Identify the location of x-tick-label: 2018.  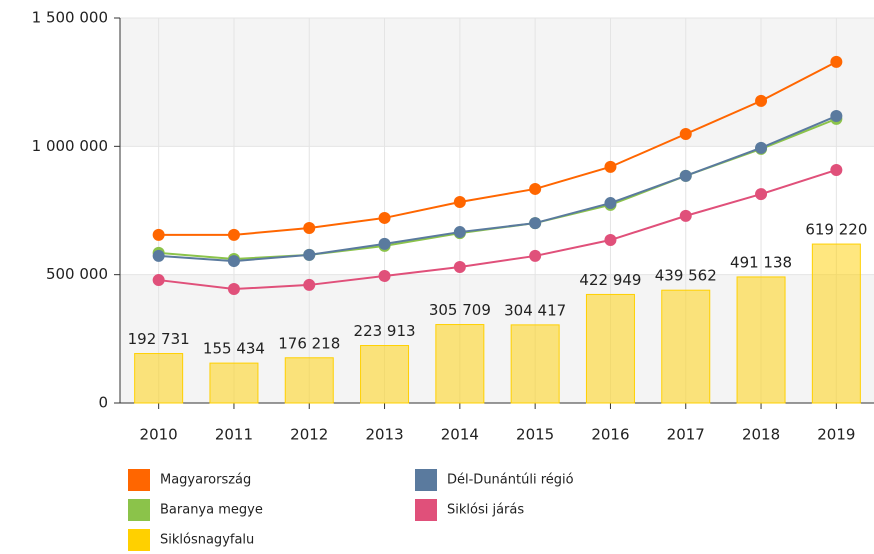
(761, 435).